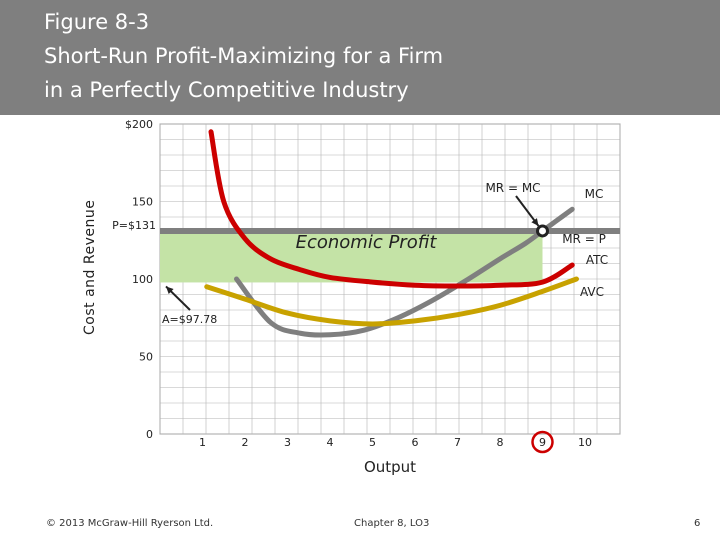  I want to click on economic-profit-label: Economic Profit, so click(367, 242).